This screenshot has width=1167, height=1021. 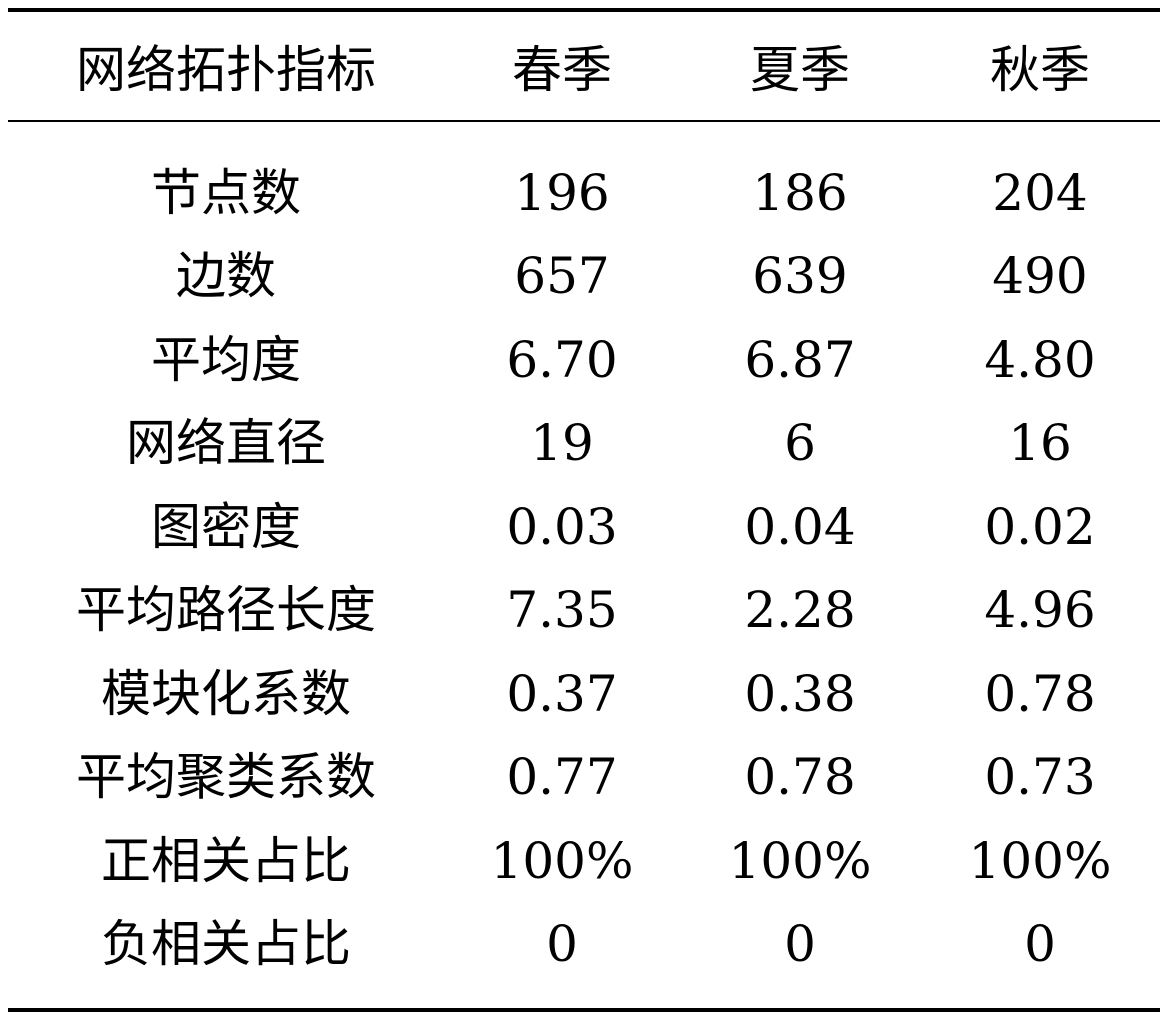 What do you see at coordinates (226, 526) in the screenshot?
I see `row-label: 图密度` at bounding box center [226, 526].